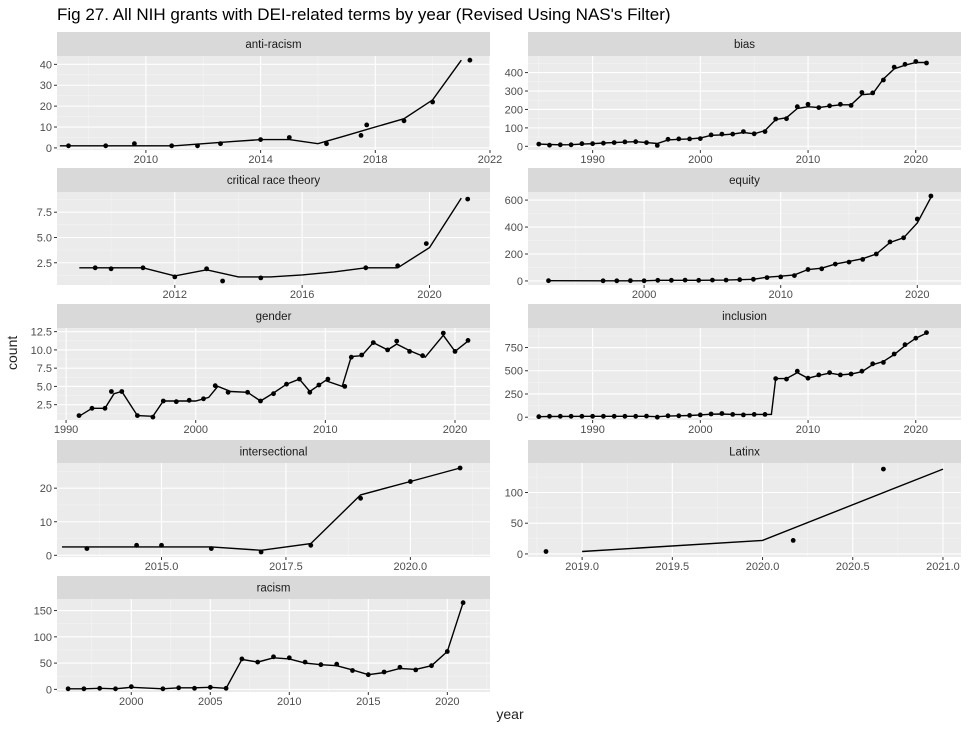 The image size is (971, 730). Describe the element at coordinates (273, 376) in the screenshot. I see `trend-line` at that location.